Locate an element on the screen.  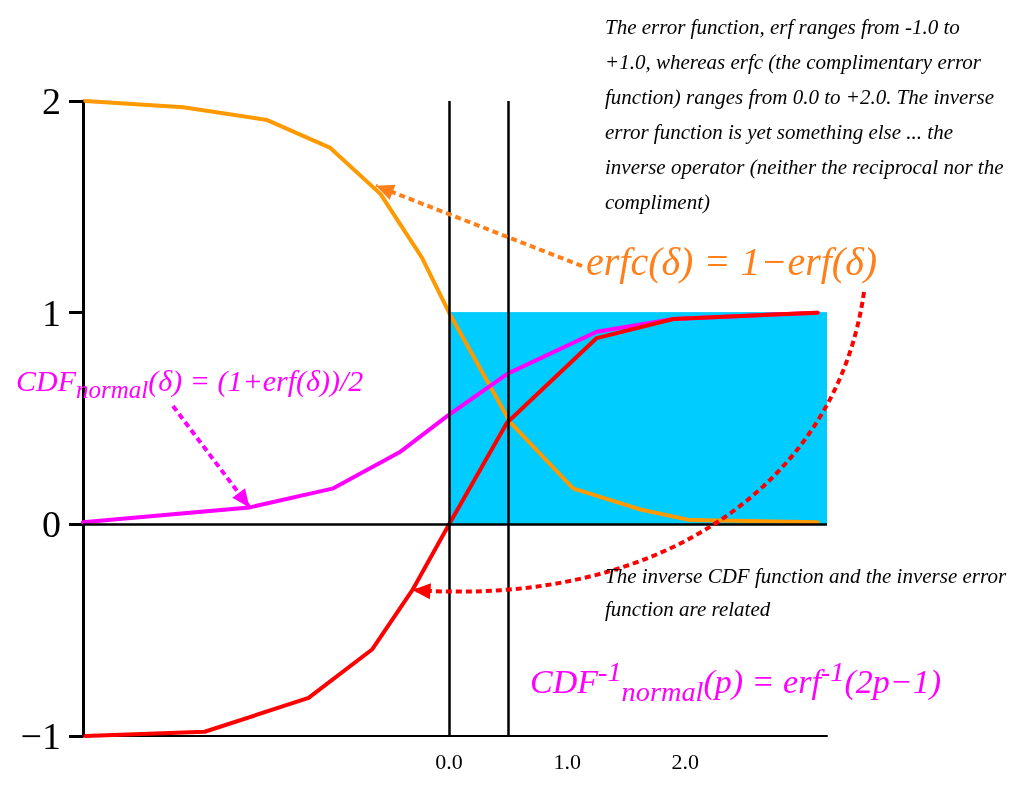
x-tick-label: 0.0 is located at coordinates (449, 761).